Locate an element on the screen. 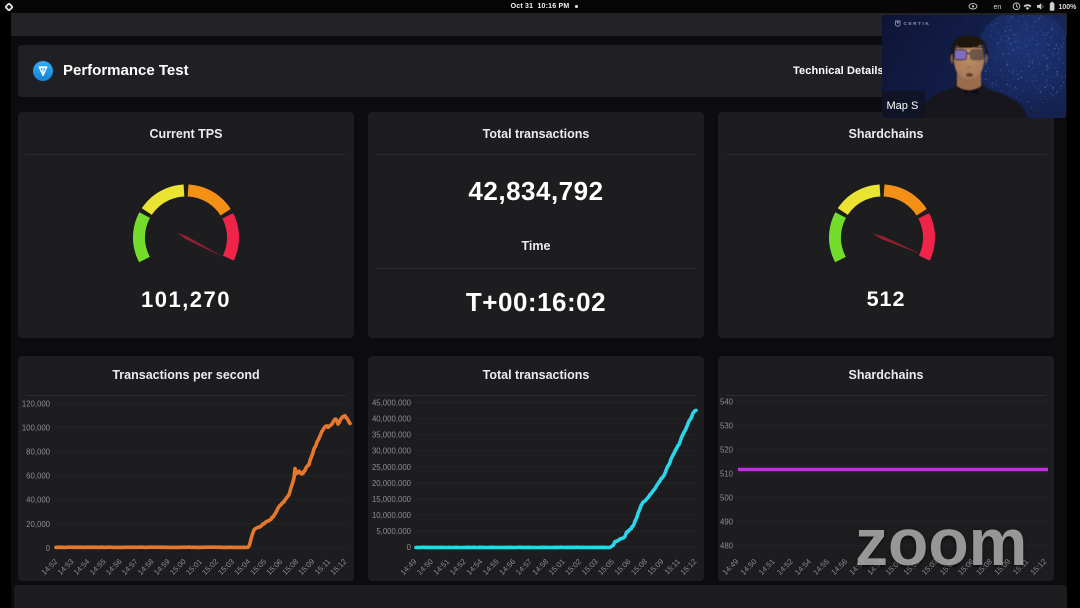 The image size is (1080, 608). svg-text: 40,000,000 is located at coordinates (392, 419).